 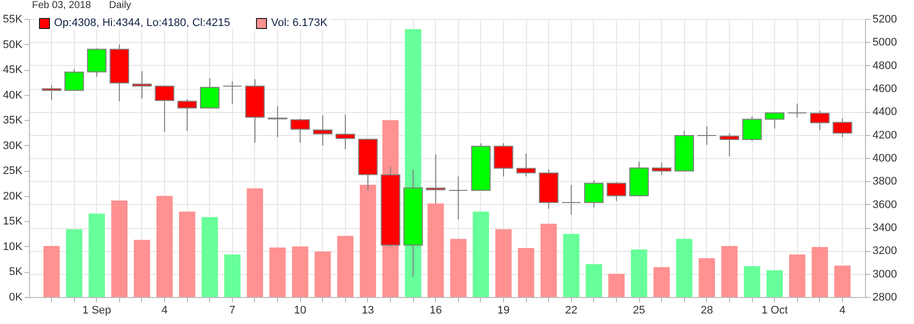 What do you see at coordinates (884, 182) in the screenshot?
I see `y2-tick-label: 3800` at bounding box center [884, 182].